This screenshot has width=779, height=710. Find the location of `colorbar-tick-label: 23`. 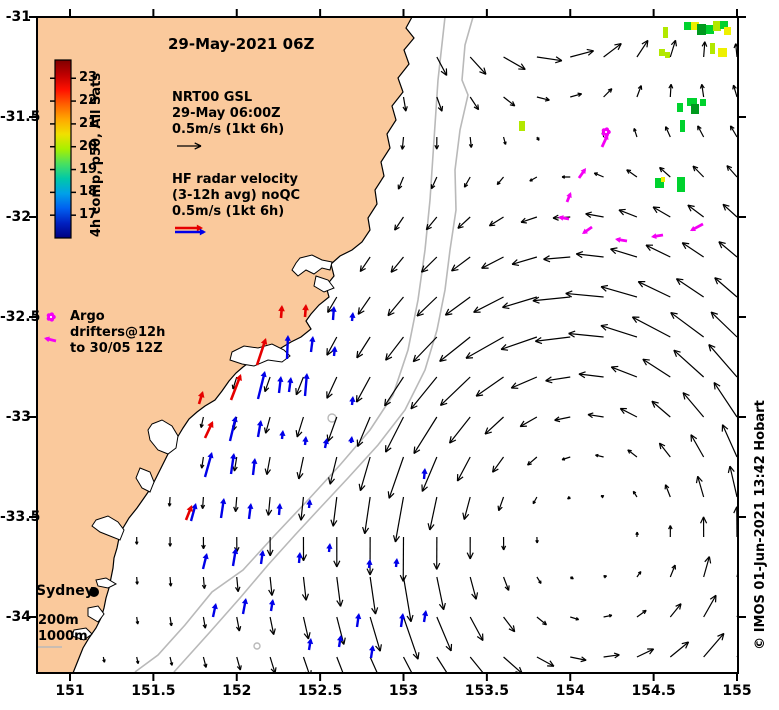

colorbar-tick-label: 23 is located at coordinates (88, 78).